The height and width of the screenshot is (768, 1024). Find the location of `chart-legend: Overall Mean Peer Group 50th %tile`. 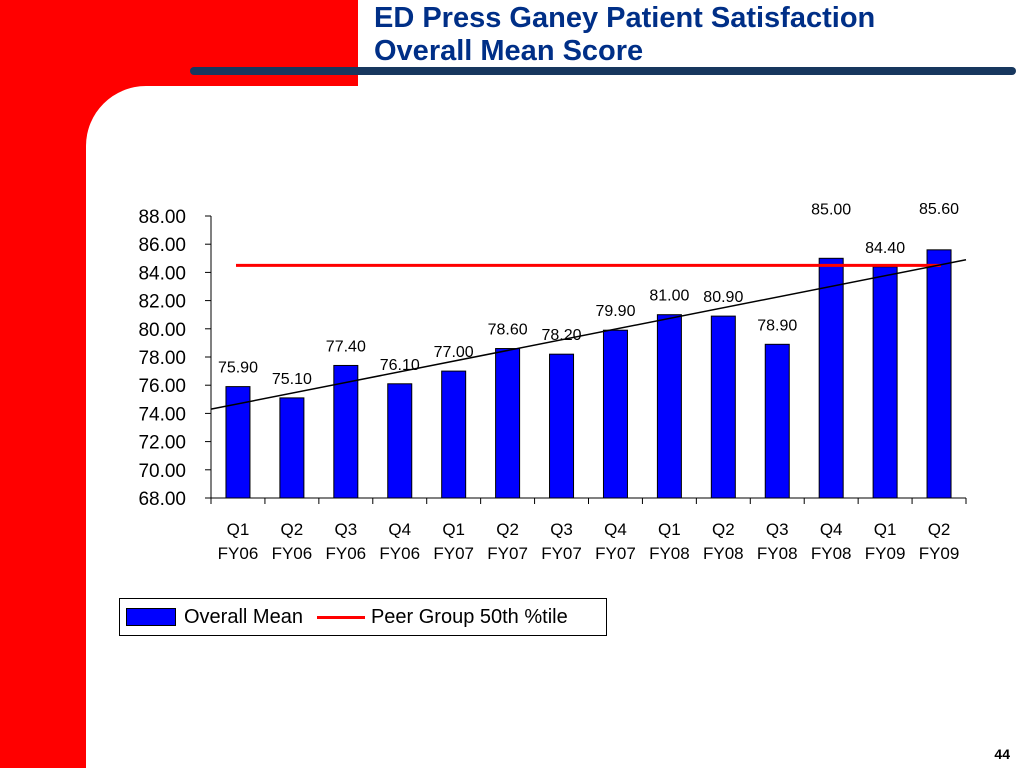

chart-legend: Overall Mean Peer Group 50th %tile is located at coordinates (363, 617).